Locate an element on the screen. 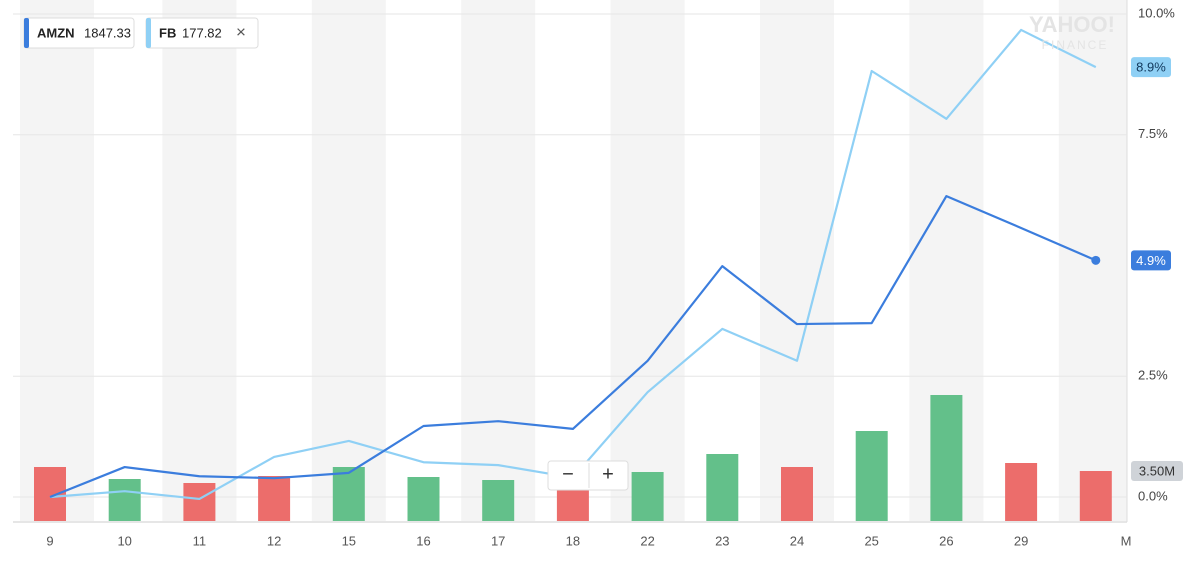 This screenshot has height=564, width=1200. x-tick-label: 24 is located at coordinates (797, 540).